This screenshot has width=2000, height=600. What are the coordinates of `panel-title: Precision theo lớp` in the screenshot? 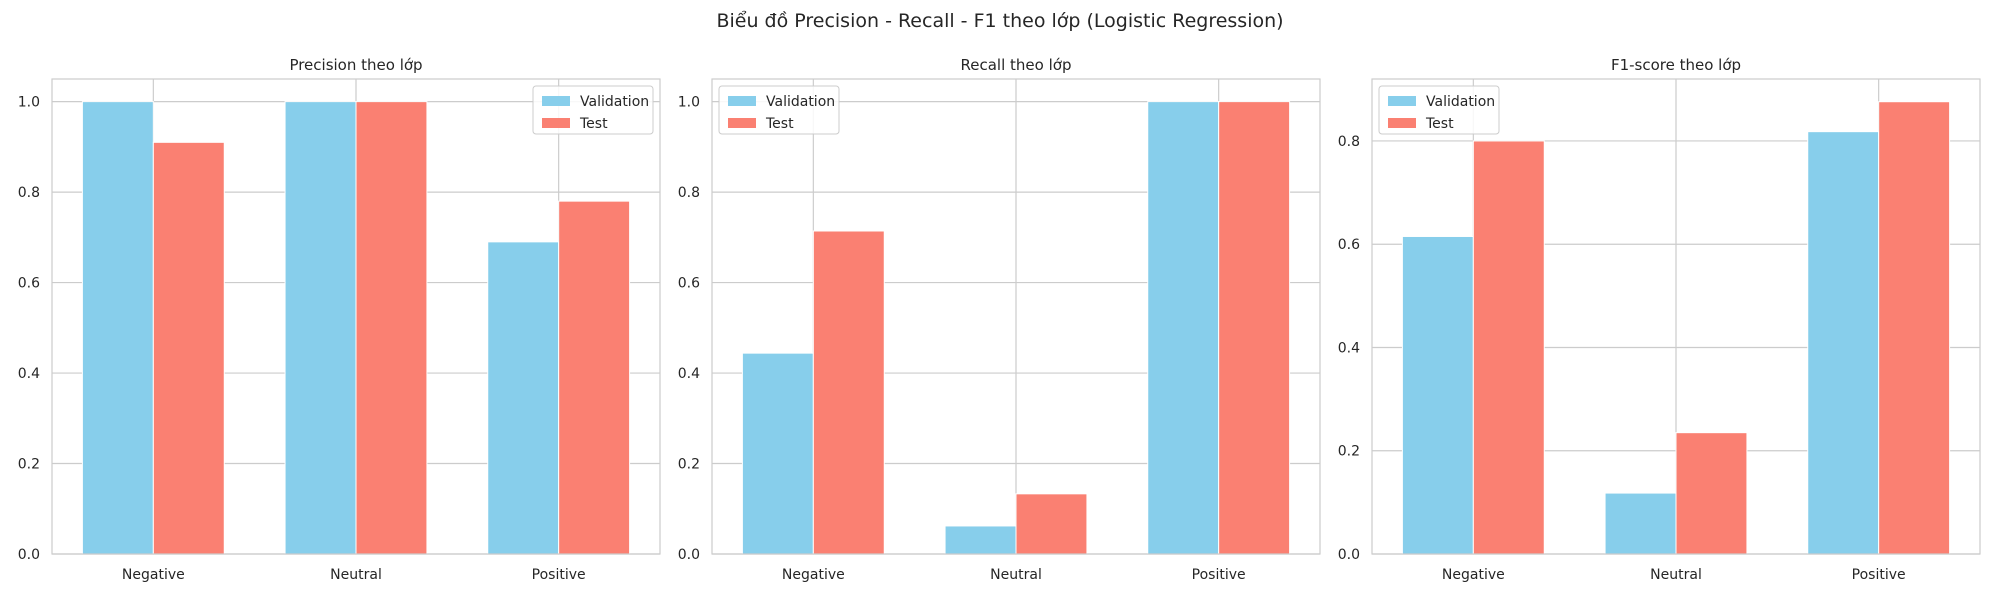 It's located at (355, 65).